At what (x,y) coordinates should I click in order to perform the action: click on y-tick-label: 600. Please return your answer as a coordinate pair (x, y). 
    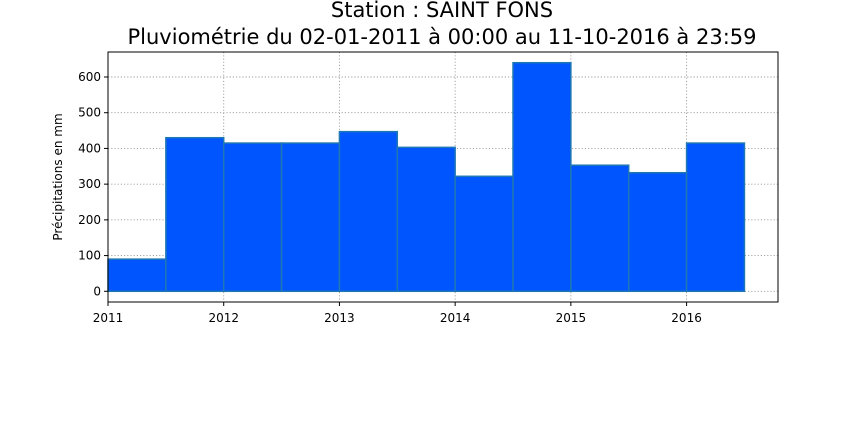
    Looking at the image, I should click on (89, 77).